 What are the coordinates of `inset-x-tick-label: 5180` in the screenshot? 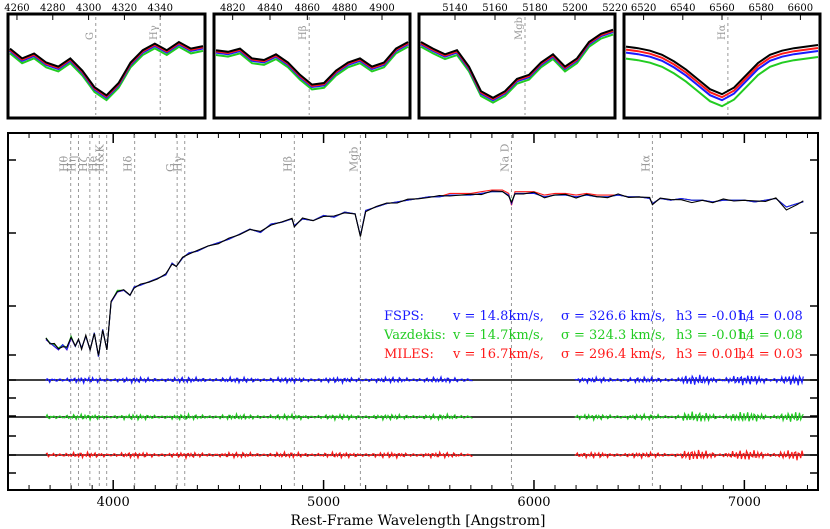 It's located at (534, 8).